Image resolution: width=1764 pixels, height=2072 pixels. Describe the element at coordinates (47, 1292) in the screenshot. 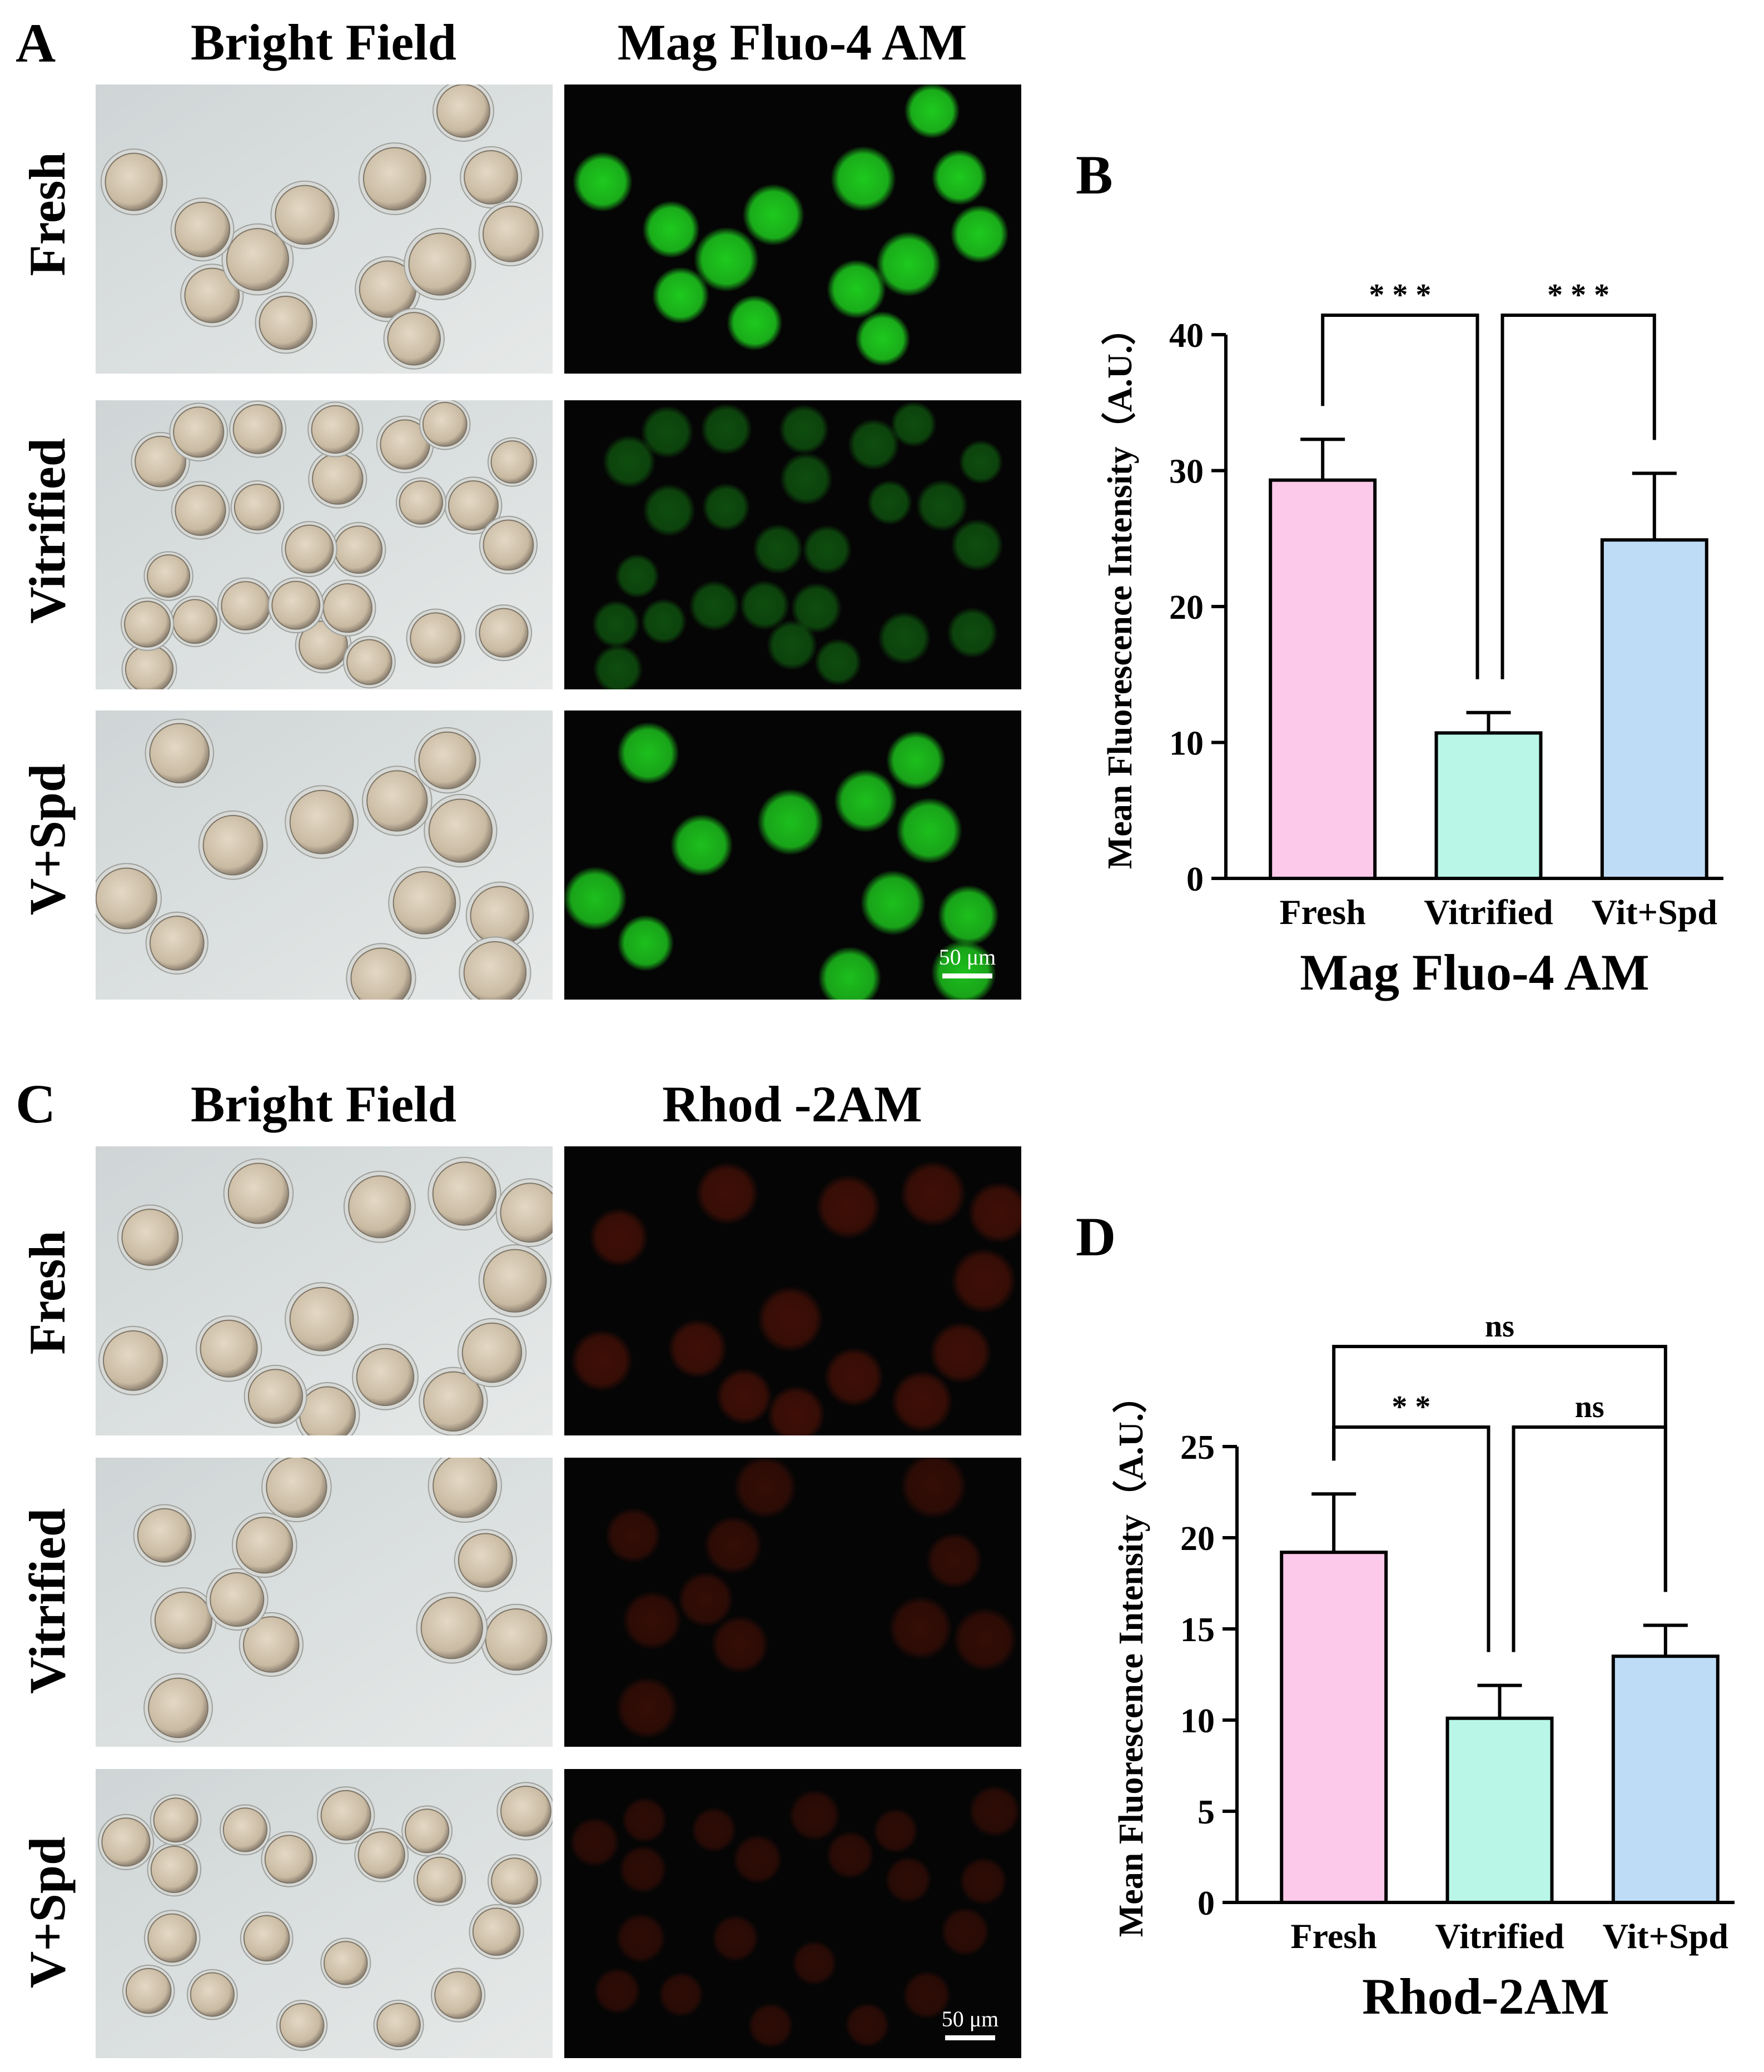

I see `row-label-fresh-c: Fresh` at that location.